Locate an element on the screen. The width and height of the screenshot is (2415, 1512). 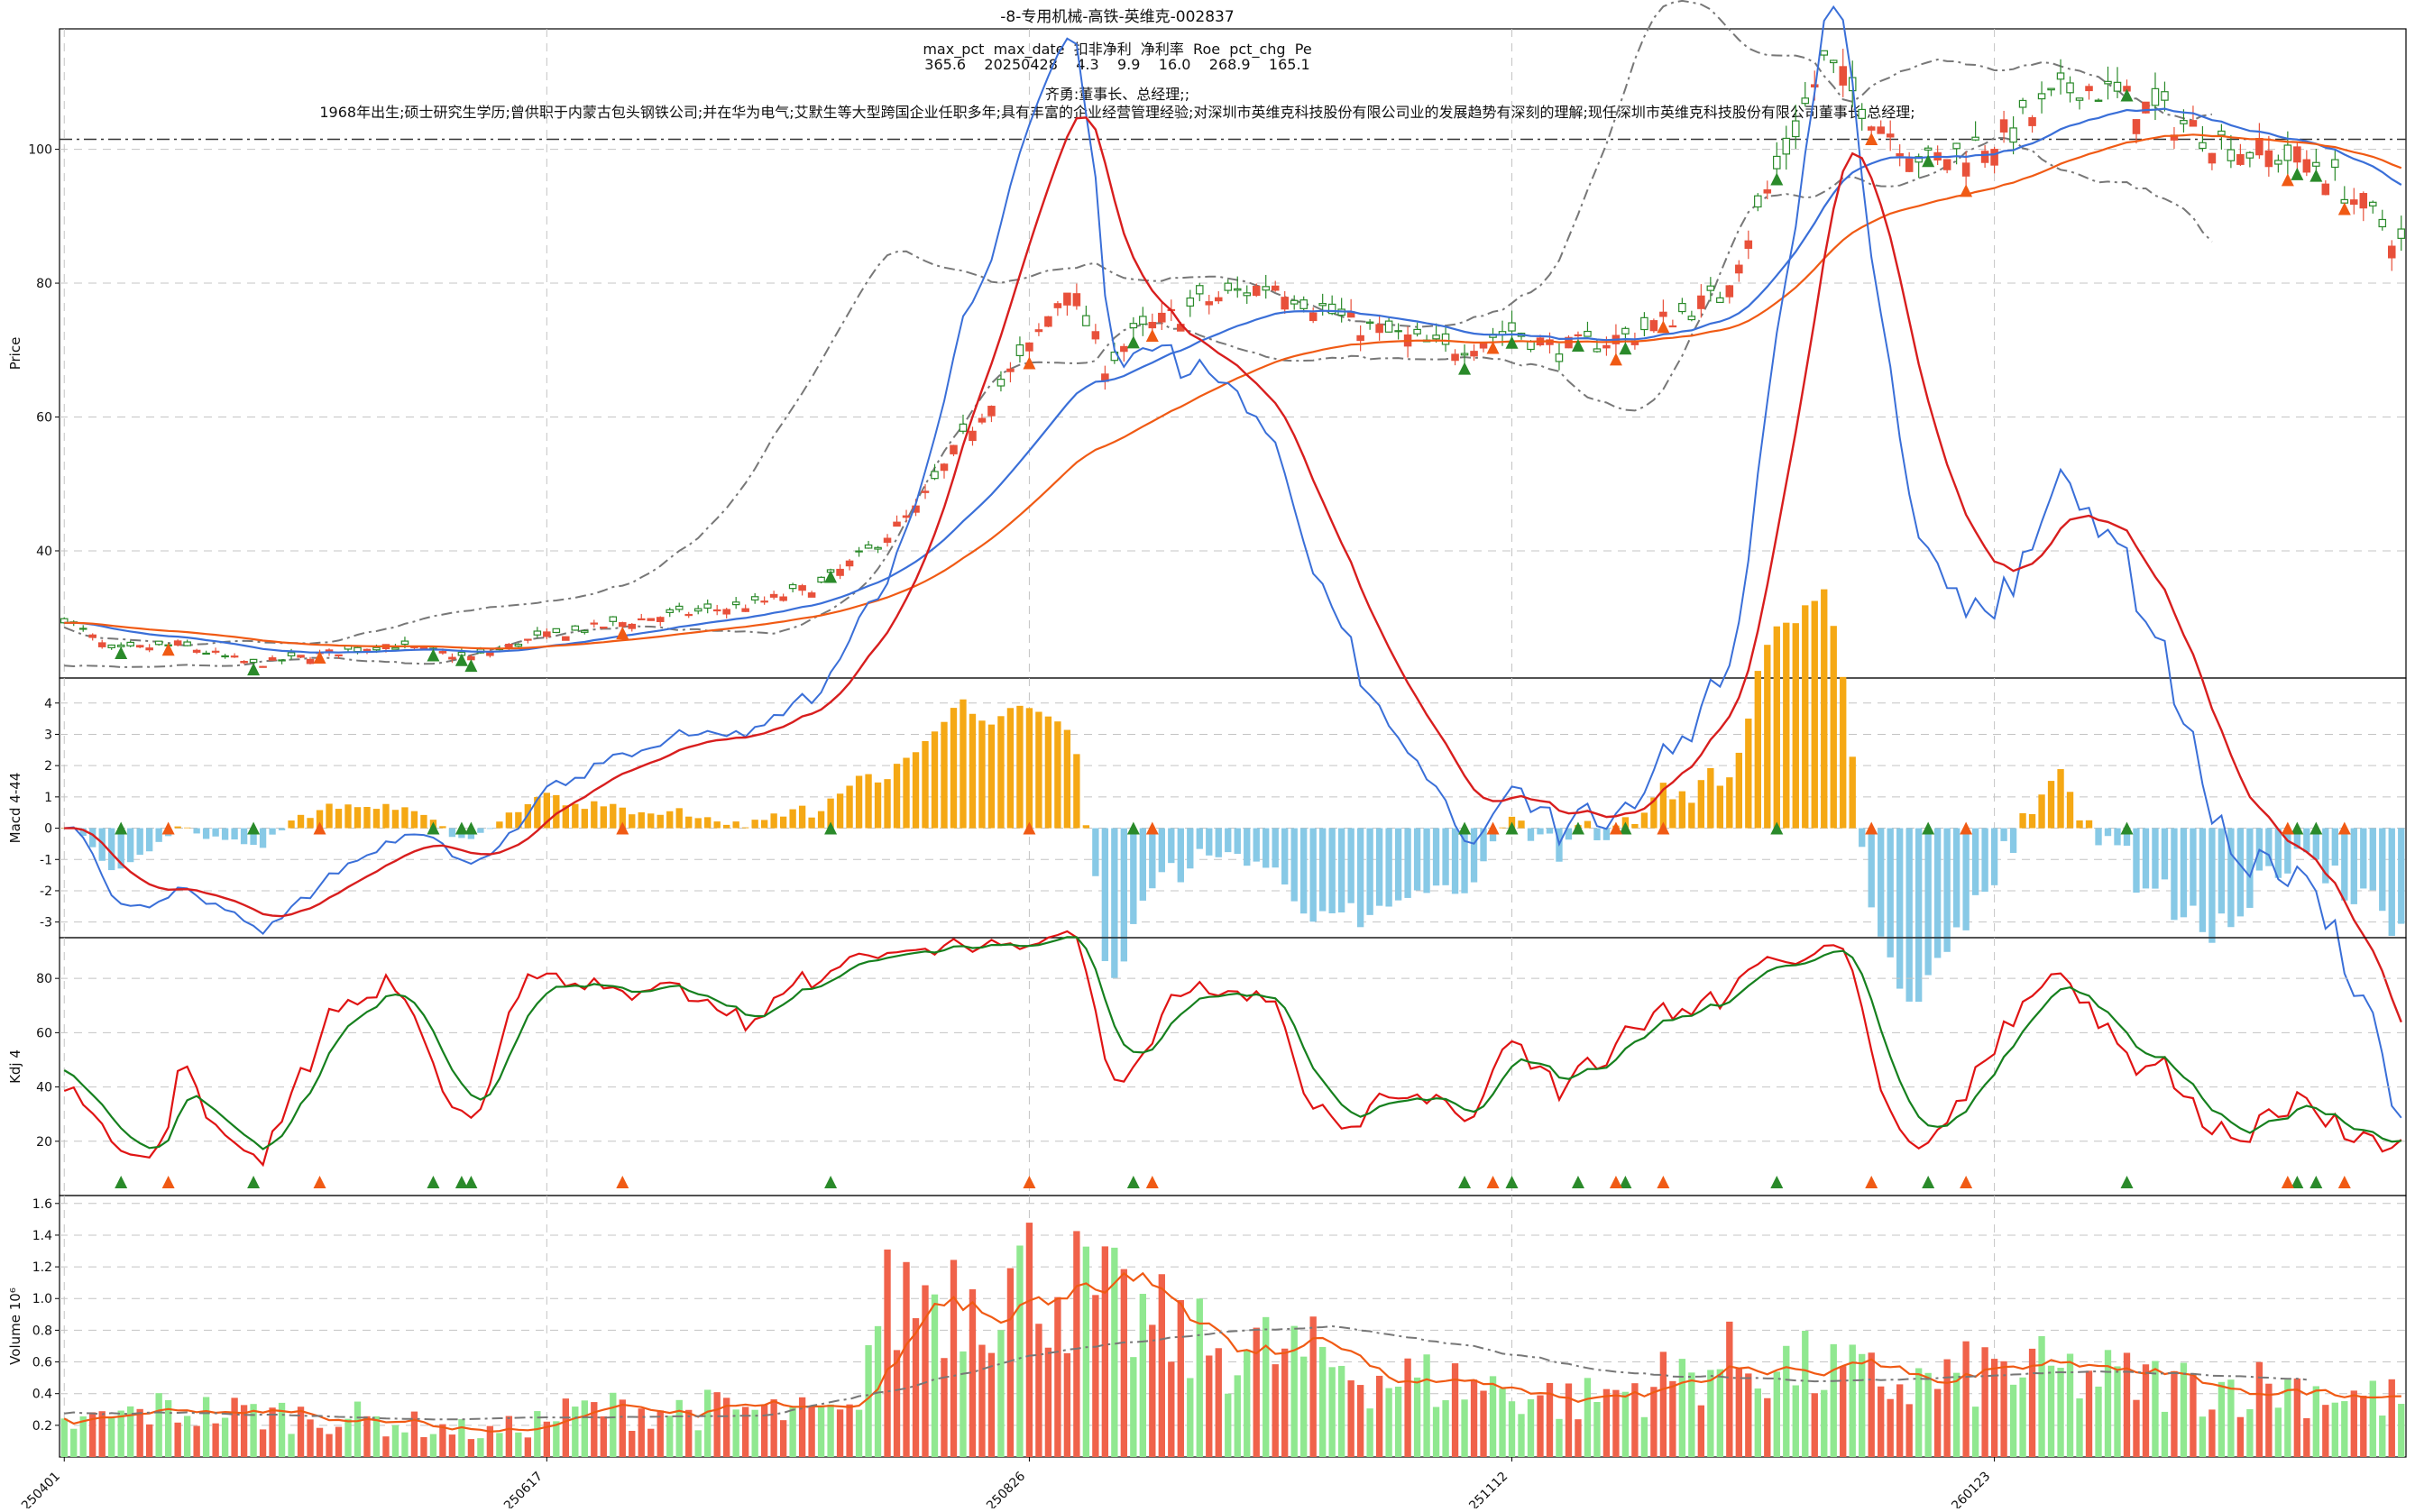
macd-ytick-label: 0 is located at coordinates (48, 829).